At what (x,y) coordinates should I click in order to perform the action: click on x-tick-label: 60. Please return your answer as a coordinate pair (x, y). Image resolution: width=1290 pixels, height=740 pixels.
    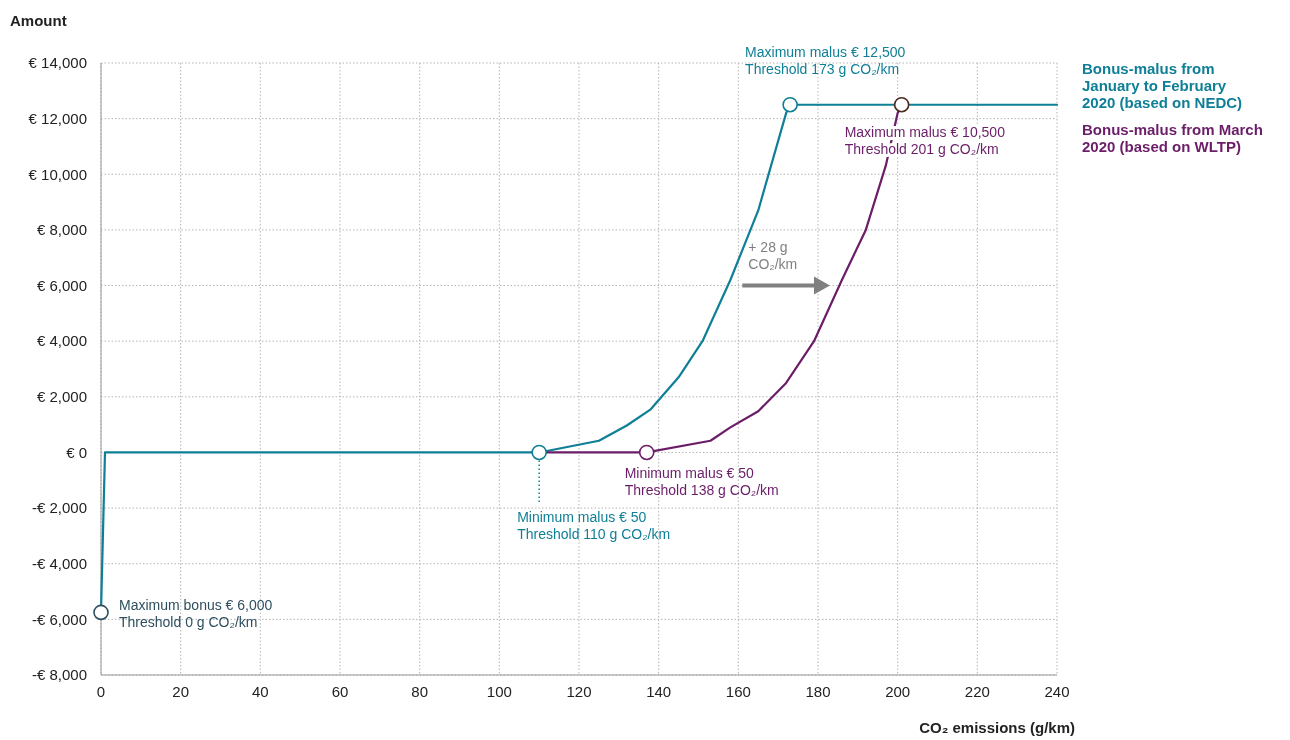
    Looking at the image, I should click on (340, 691).